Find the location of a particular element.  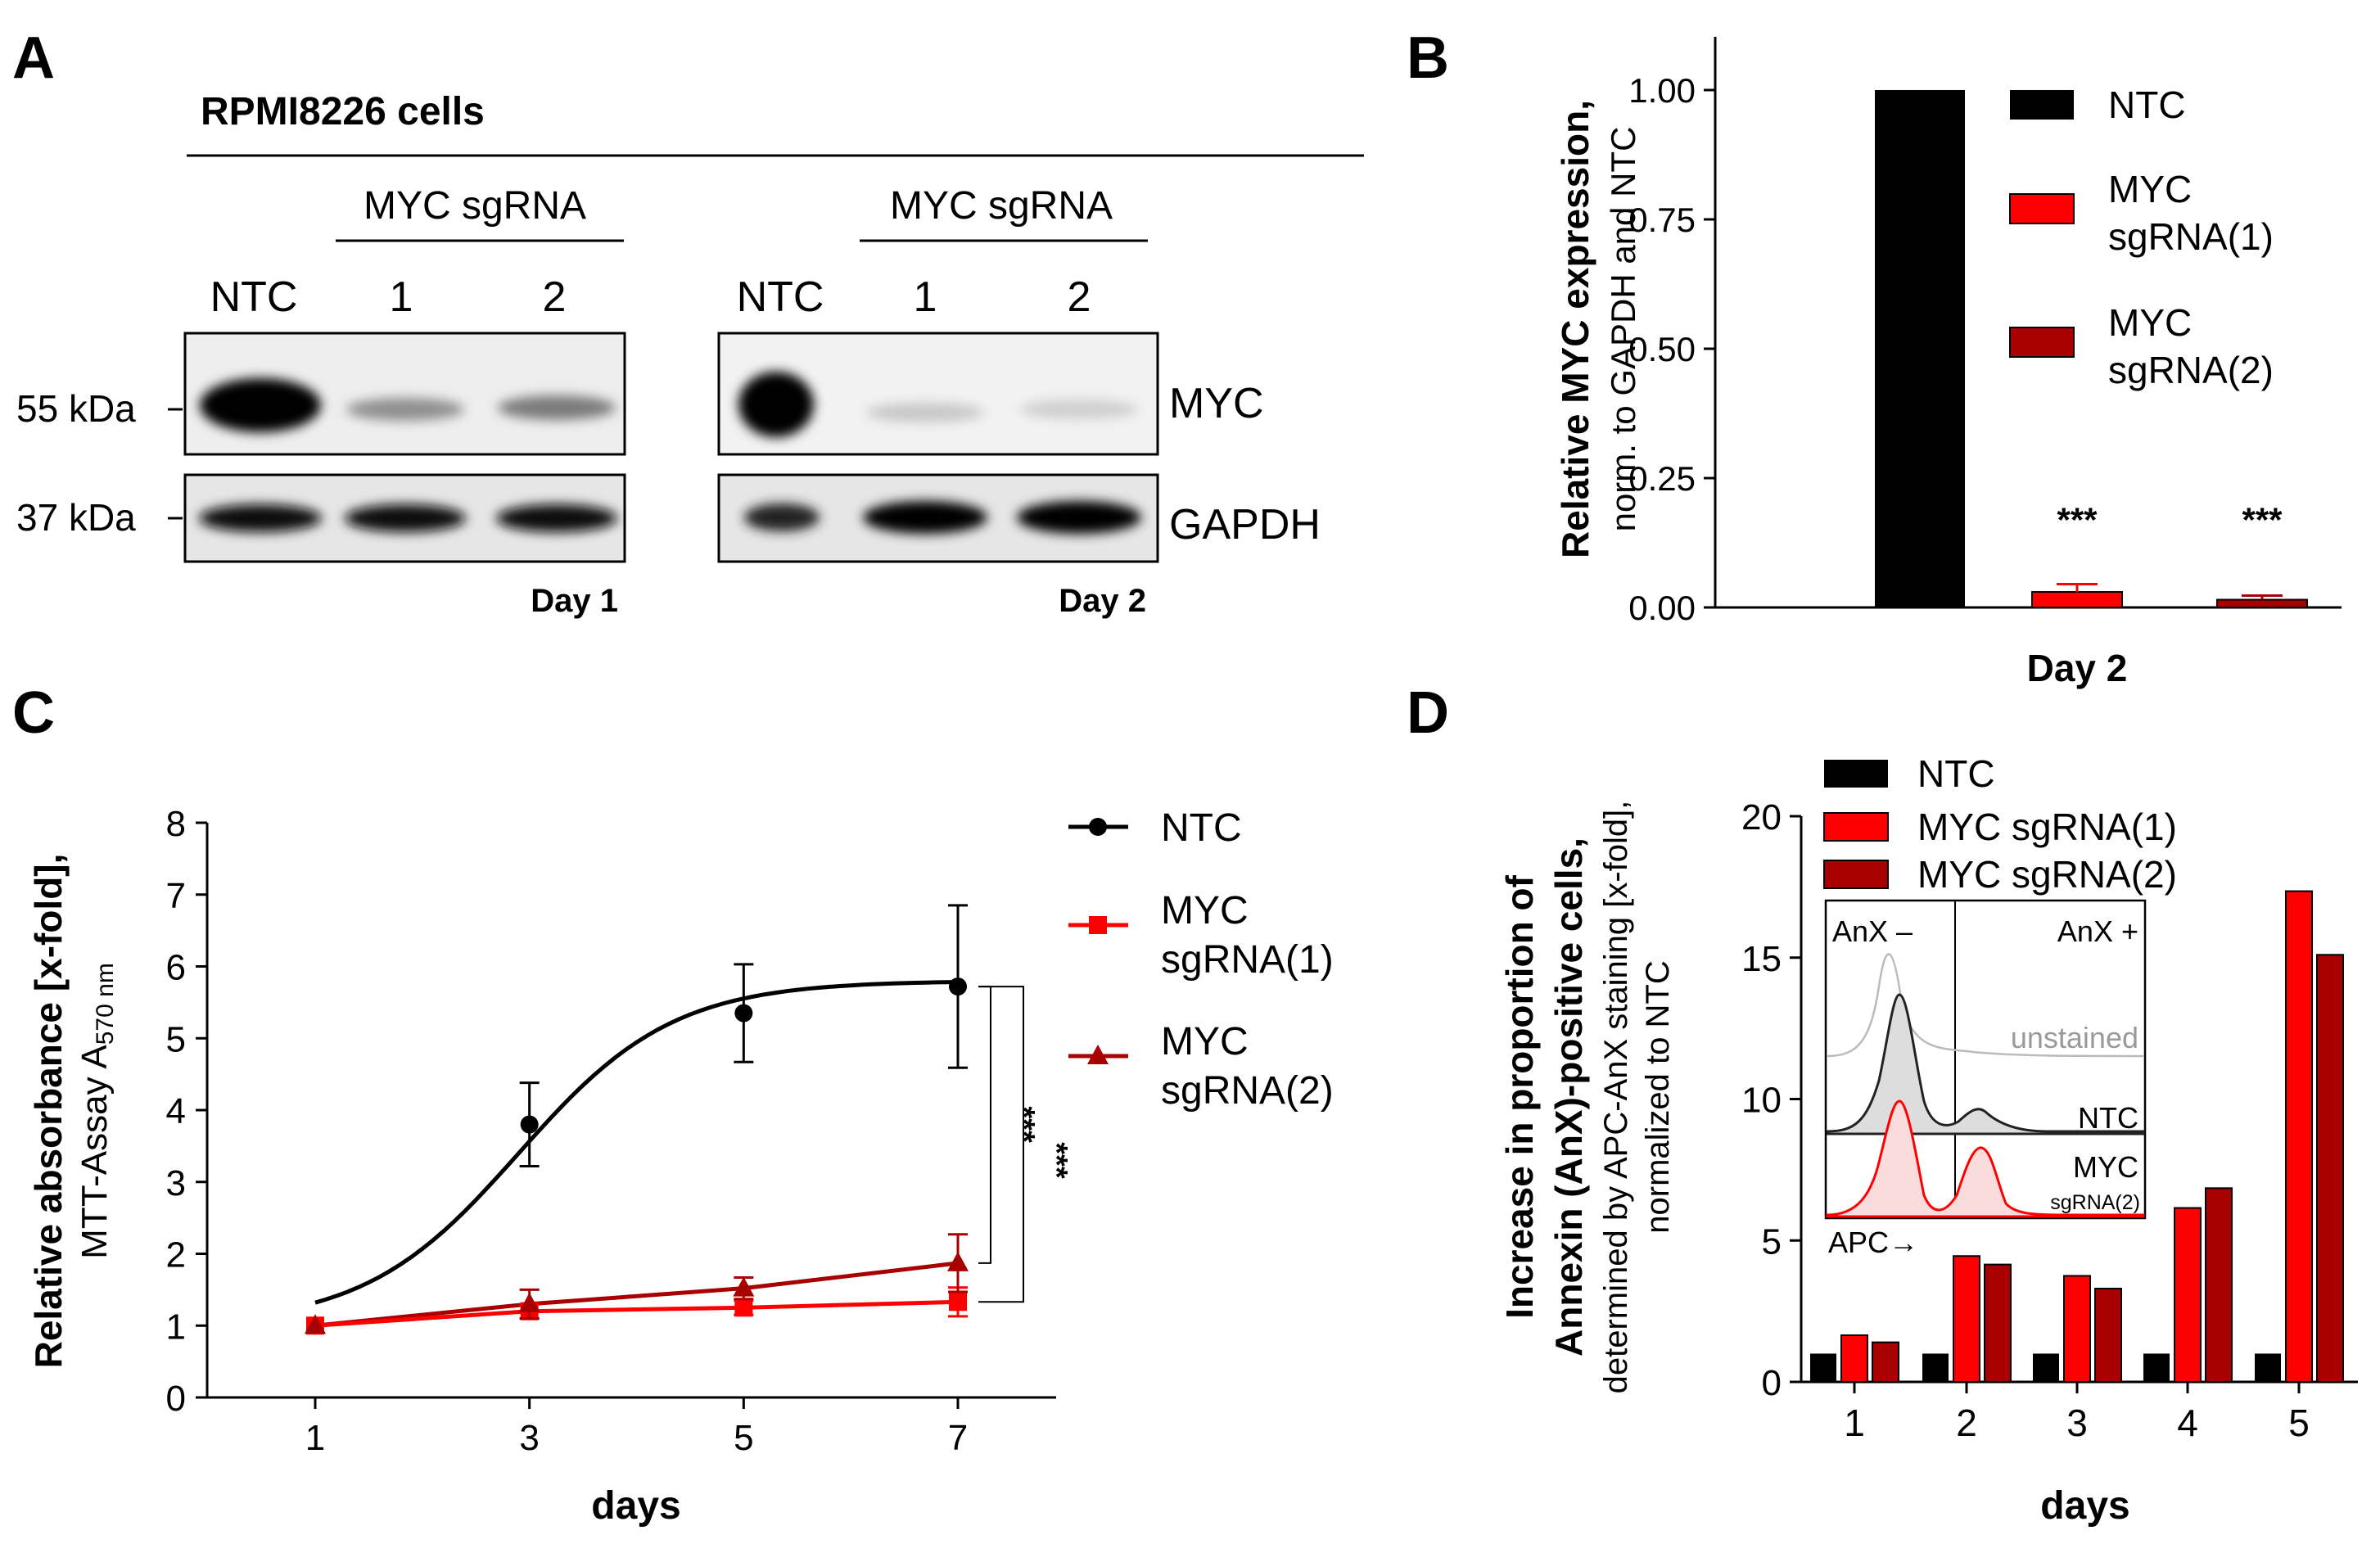

marker-55kda: 55 kDa is located at coordinates (76, 408).